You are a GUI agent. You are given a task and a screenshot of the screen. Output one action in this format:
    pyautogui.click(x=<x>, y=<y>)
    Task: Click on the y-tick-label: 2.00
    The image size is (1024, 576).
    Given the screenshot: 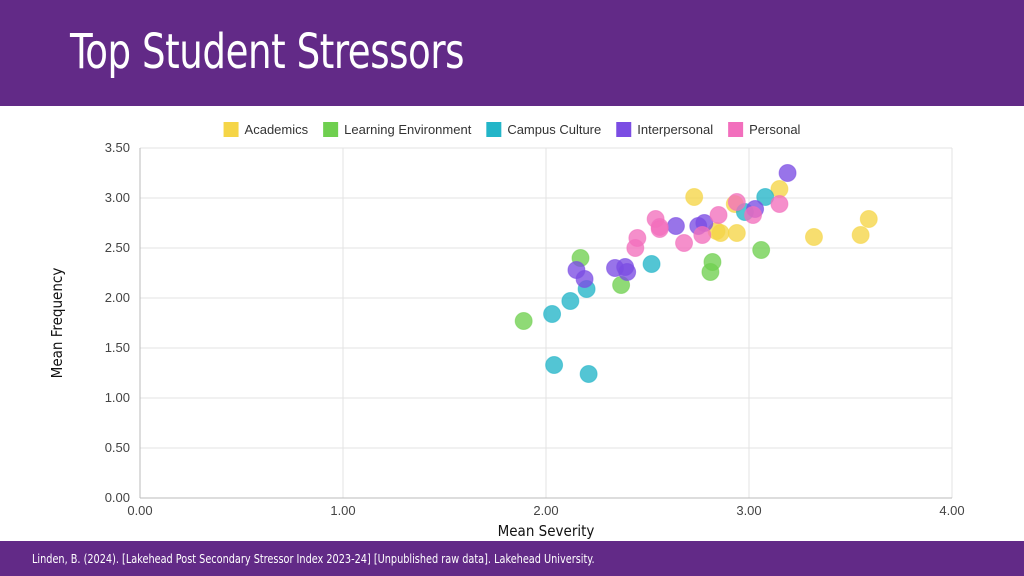 What is the action you would take?
    pyautogui.click(x=117, y=297)
    